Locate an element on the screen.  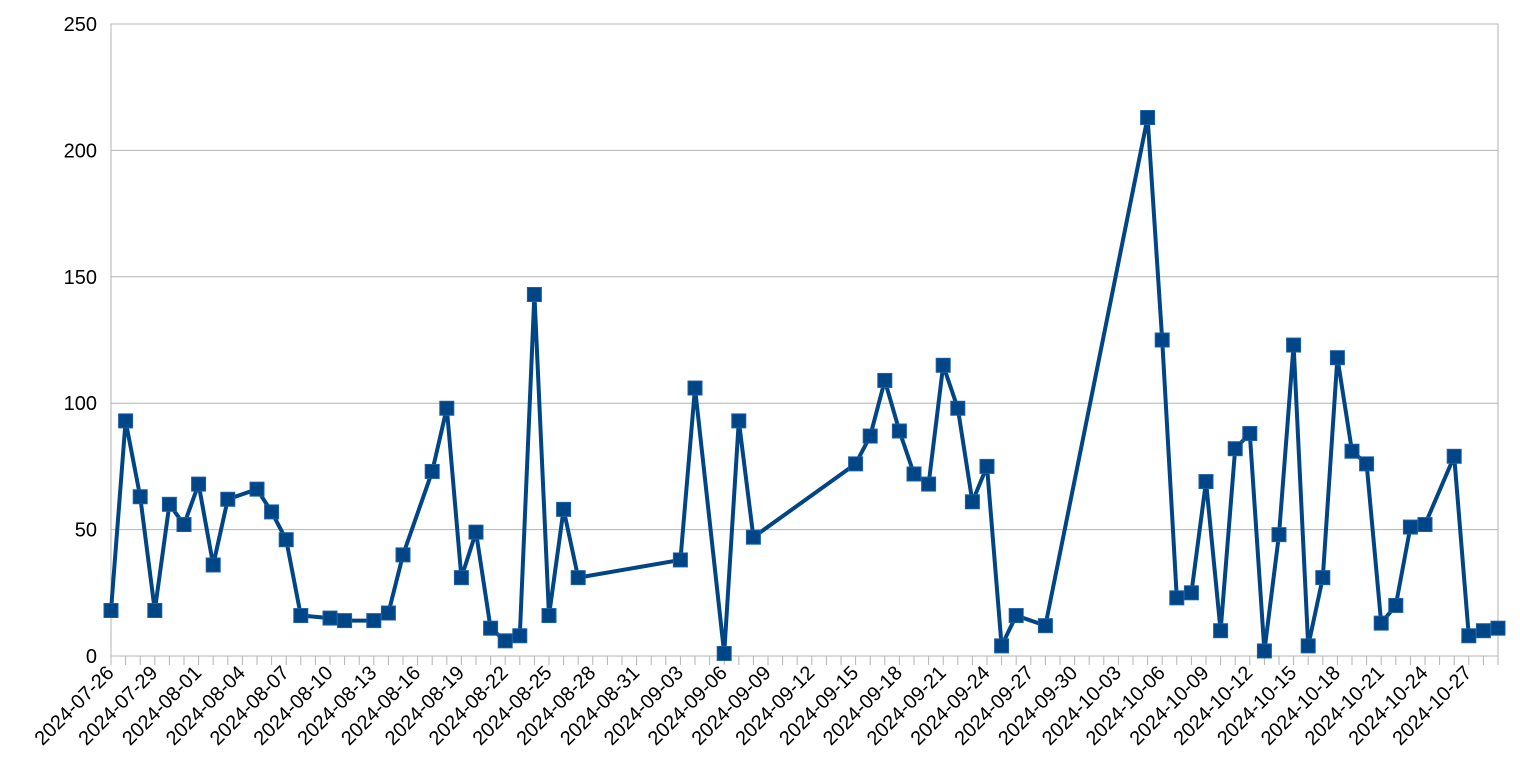
y-tick-label: 0 is located at coordinates (91, 657).